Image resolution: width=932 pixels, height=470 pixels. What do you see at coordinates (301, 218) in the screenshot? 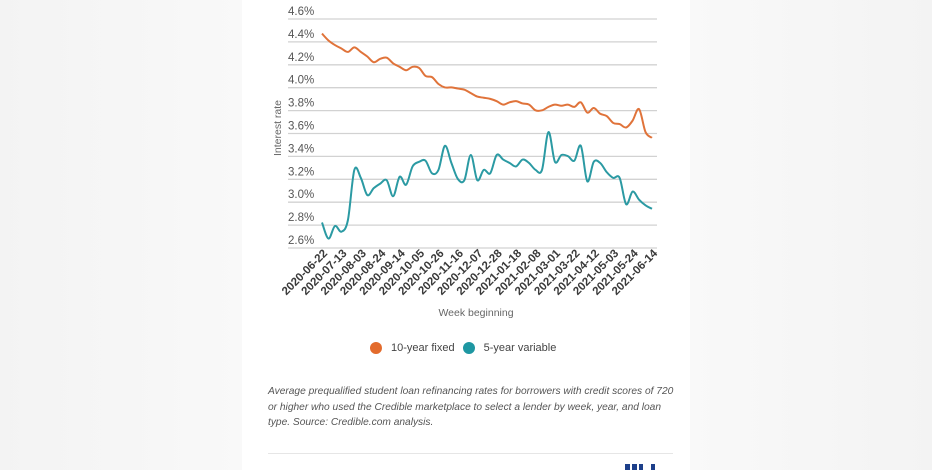
I see `y-tick-label: 2.8%` at bounding box center [301, 218].